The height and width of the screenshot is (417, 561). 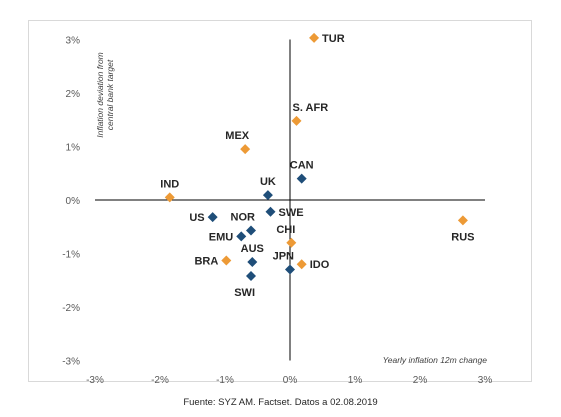 I want to click on point-label: UK, so click(x=268, y=182).